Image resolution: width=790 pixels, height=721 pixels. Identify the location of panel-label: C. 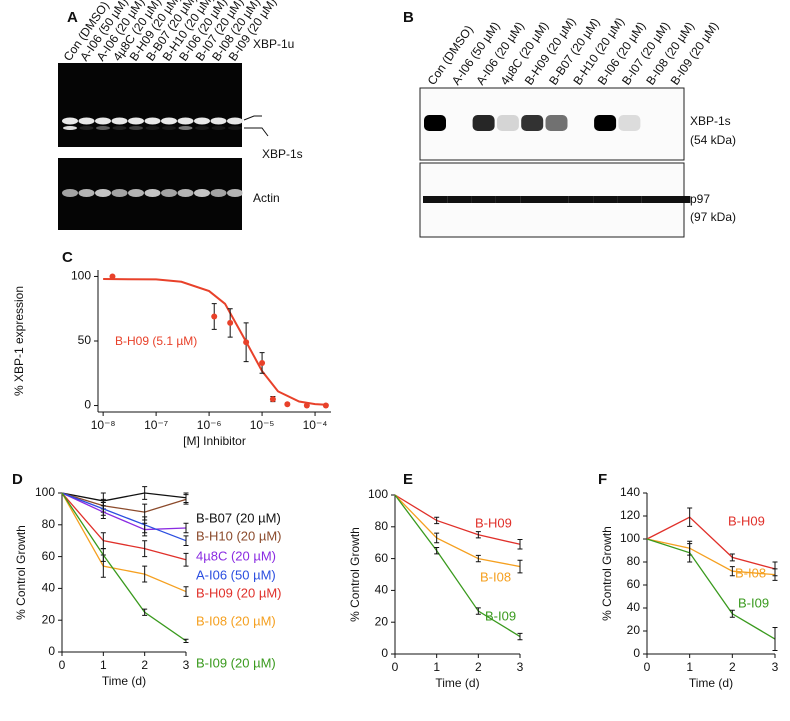
(67, 257).